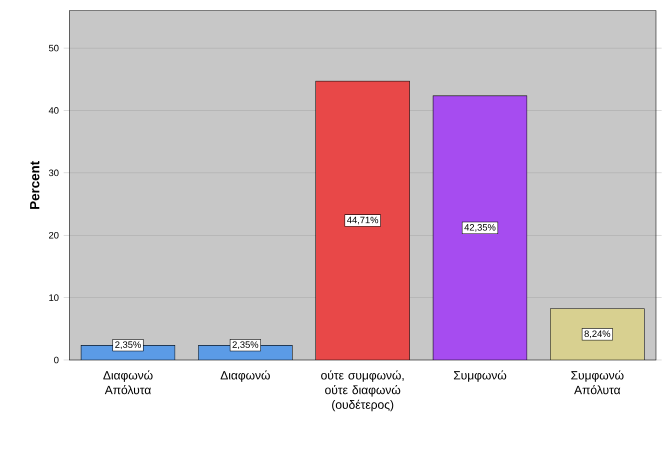 This screenshot has width=664, height=452. Describe the element at coordinates (480, 376) in the screenshot. I see `x-tick-label: Συμφωνώ` at that location.